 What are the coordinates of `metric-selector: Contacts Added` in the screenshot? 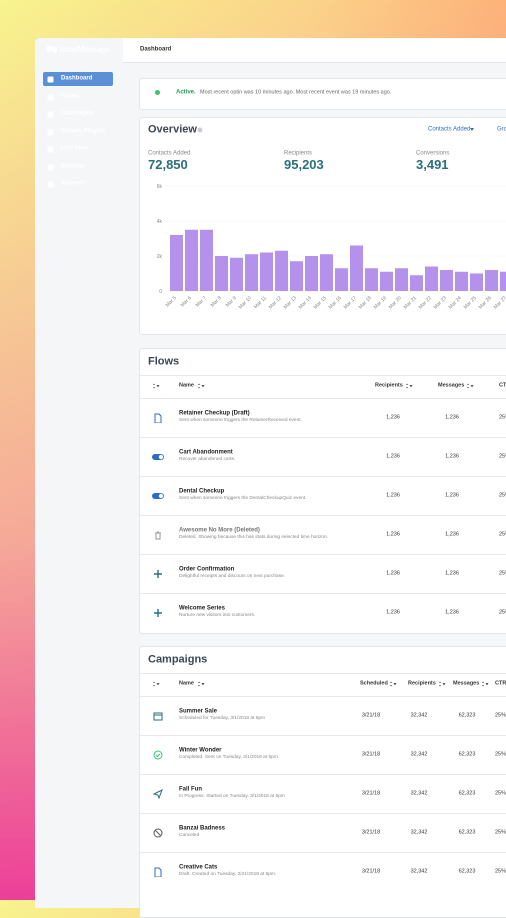 It's located at (449, 129).